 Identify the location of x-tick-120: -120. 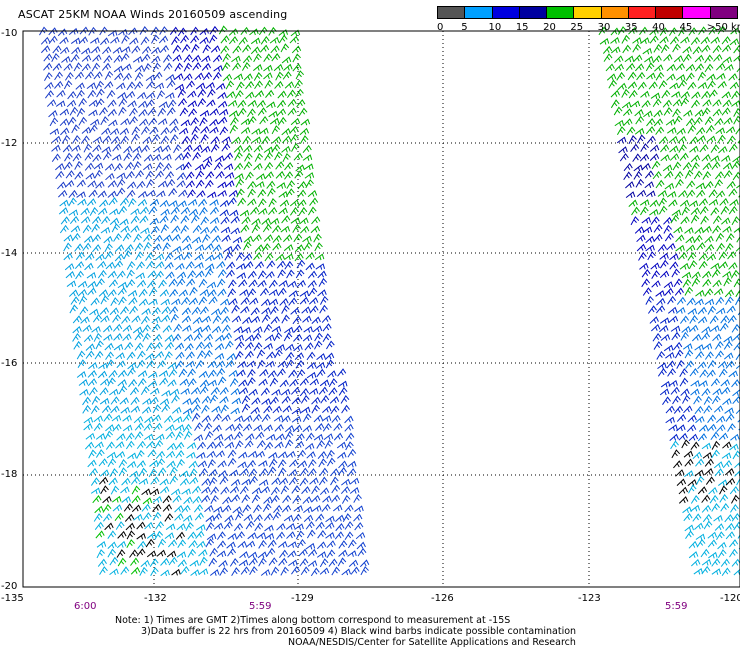
(730, 598).